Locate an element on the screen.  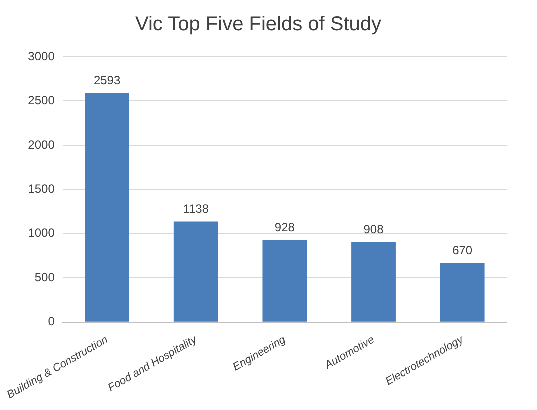
data-label: 928 is located at coordinates (285, 227).